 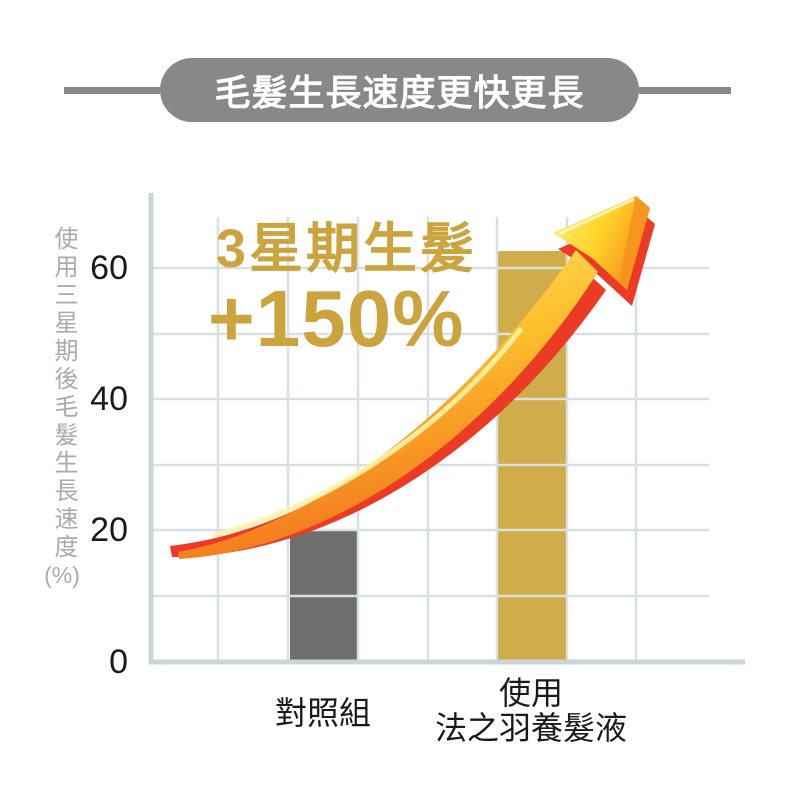 I want to click on bar-product-group, so click(x=532, y=455).